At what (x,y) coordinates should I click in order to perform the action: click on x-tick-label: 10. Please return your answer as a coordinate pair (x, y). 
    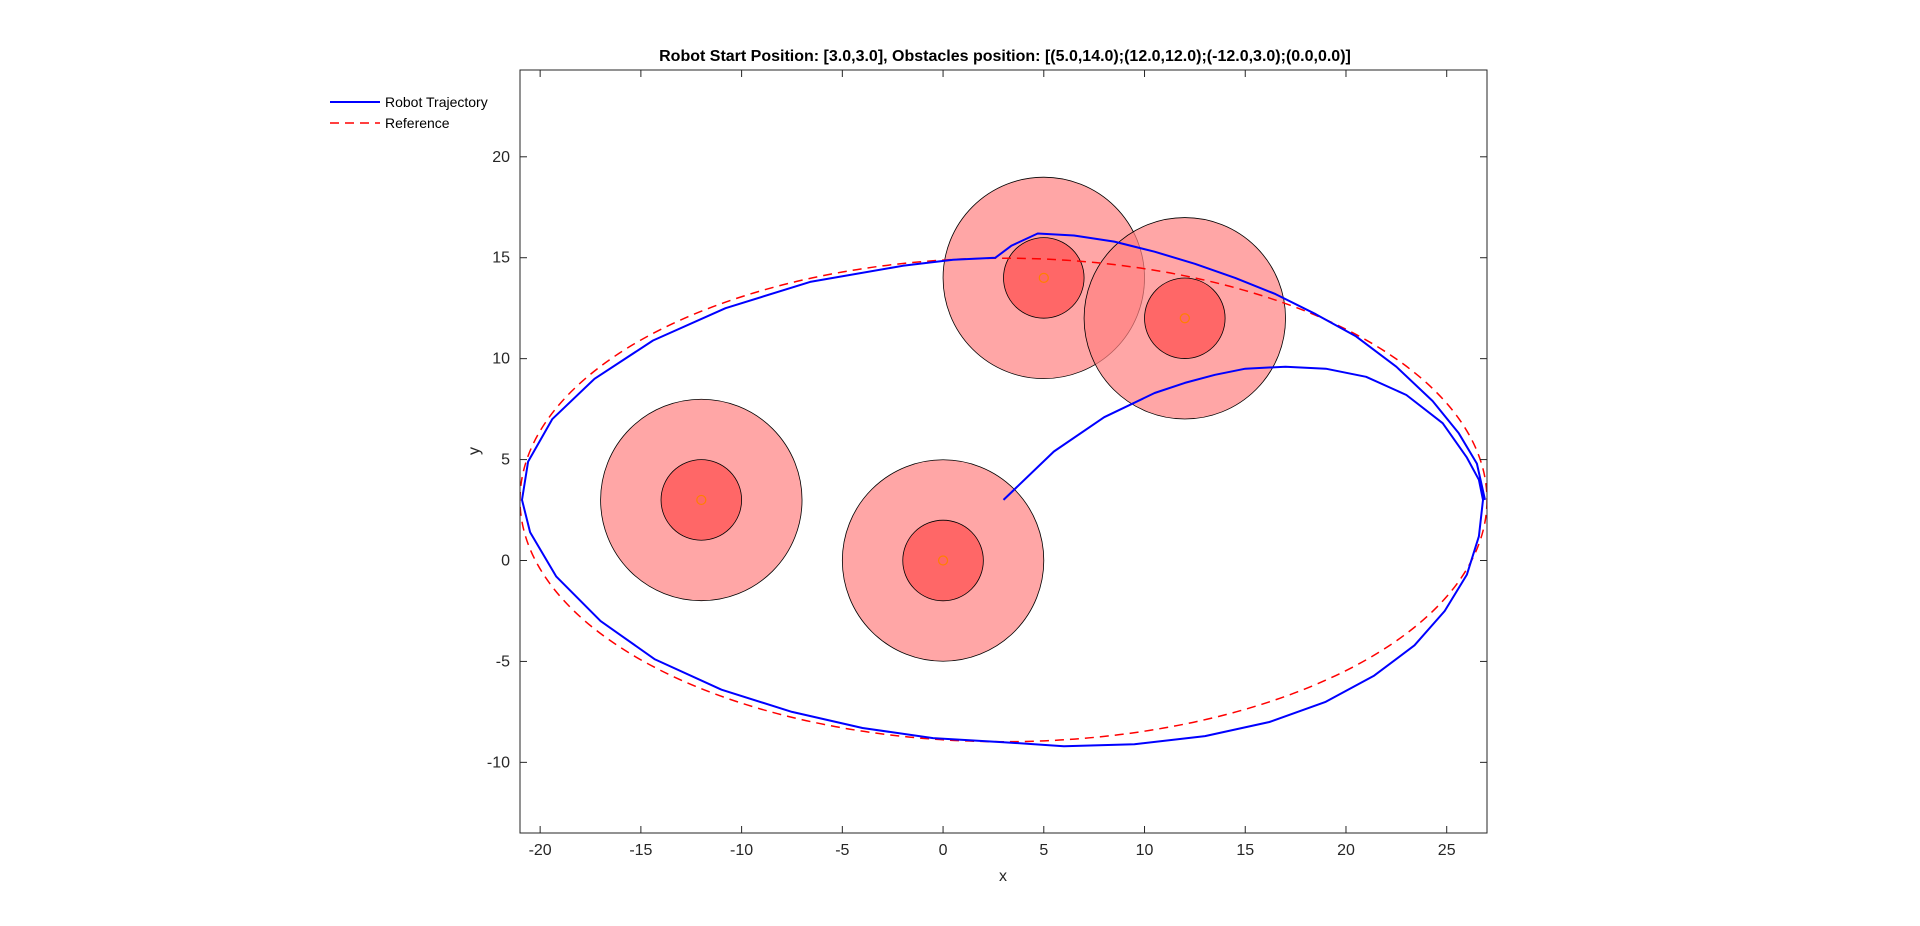
    Looking at the image, I should click on (1145, 850).